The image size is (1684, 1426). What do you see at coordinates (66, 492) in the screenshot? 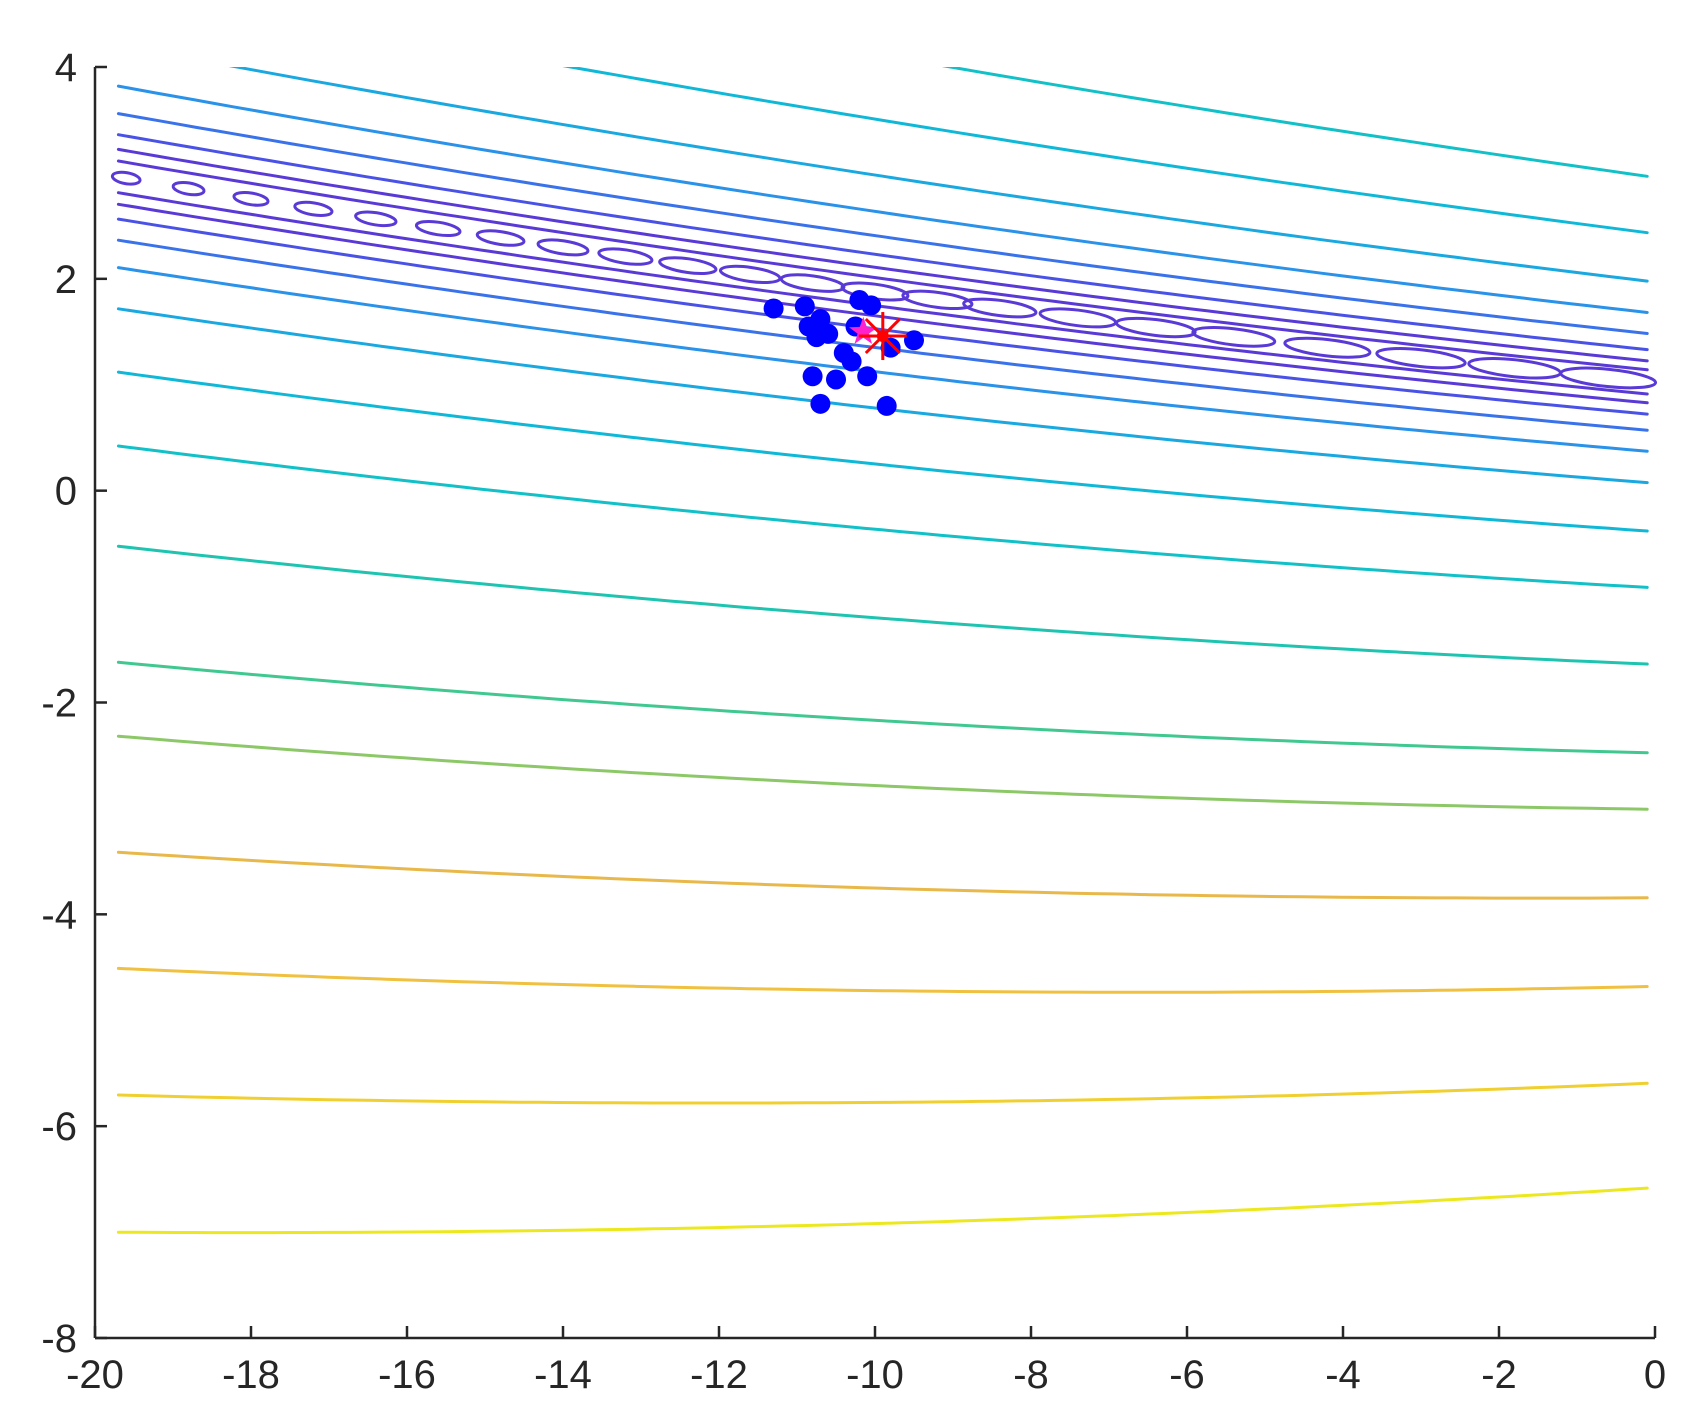
I see `y-tick-label-4: 0` at bounding box center [66, 492].